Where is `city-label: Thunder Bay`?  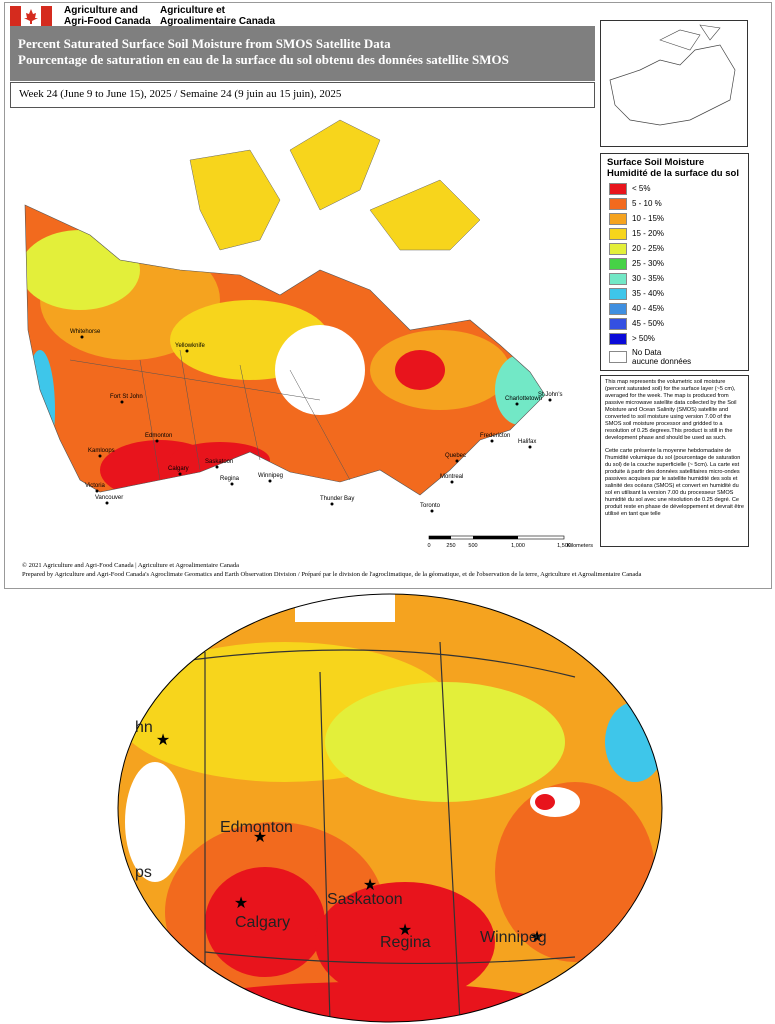
city-label: Thunder Bay is located at coordinates (337, 499).